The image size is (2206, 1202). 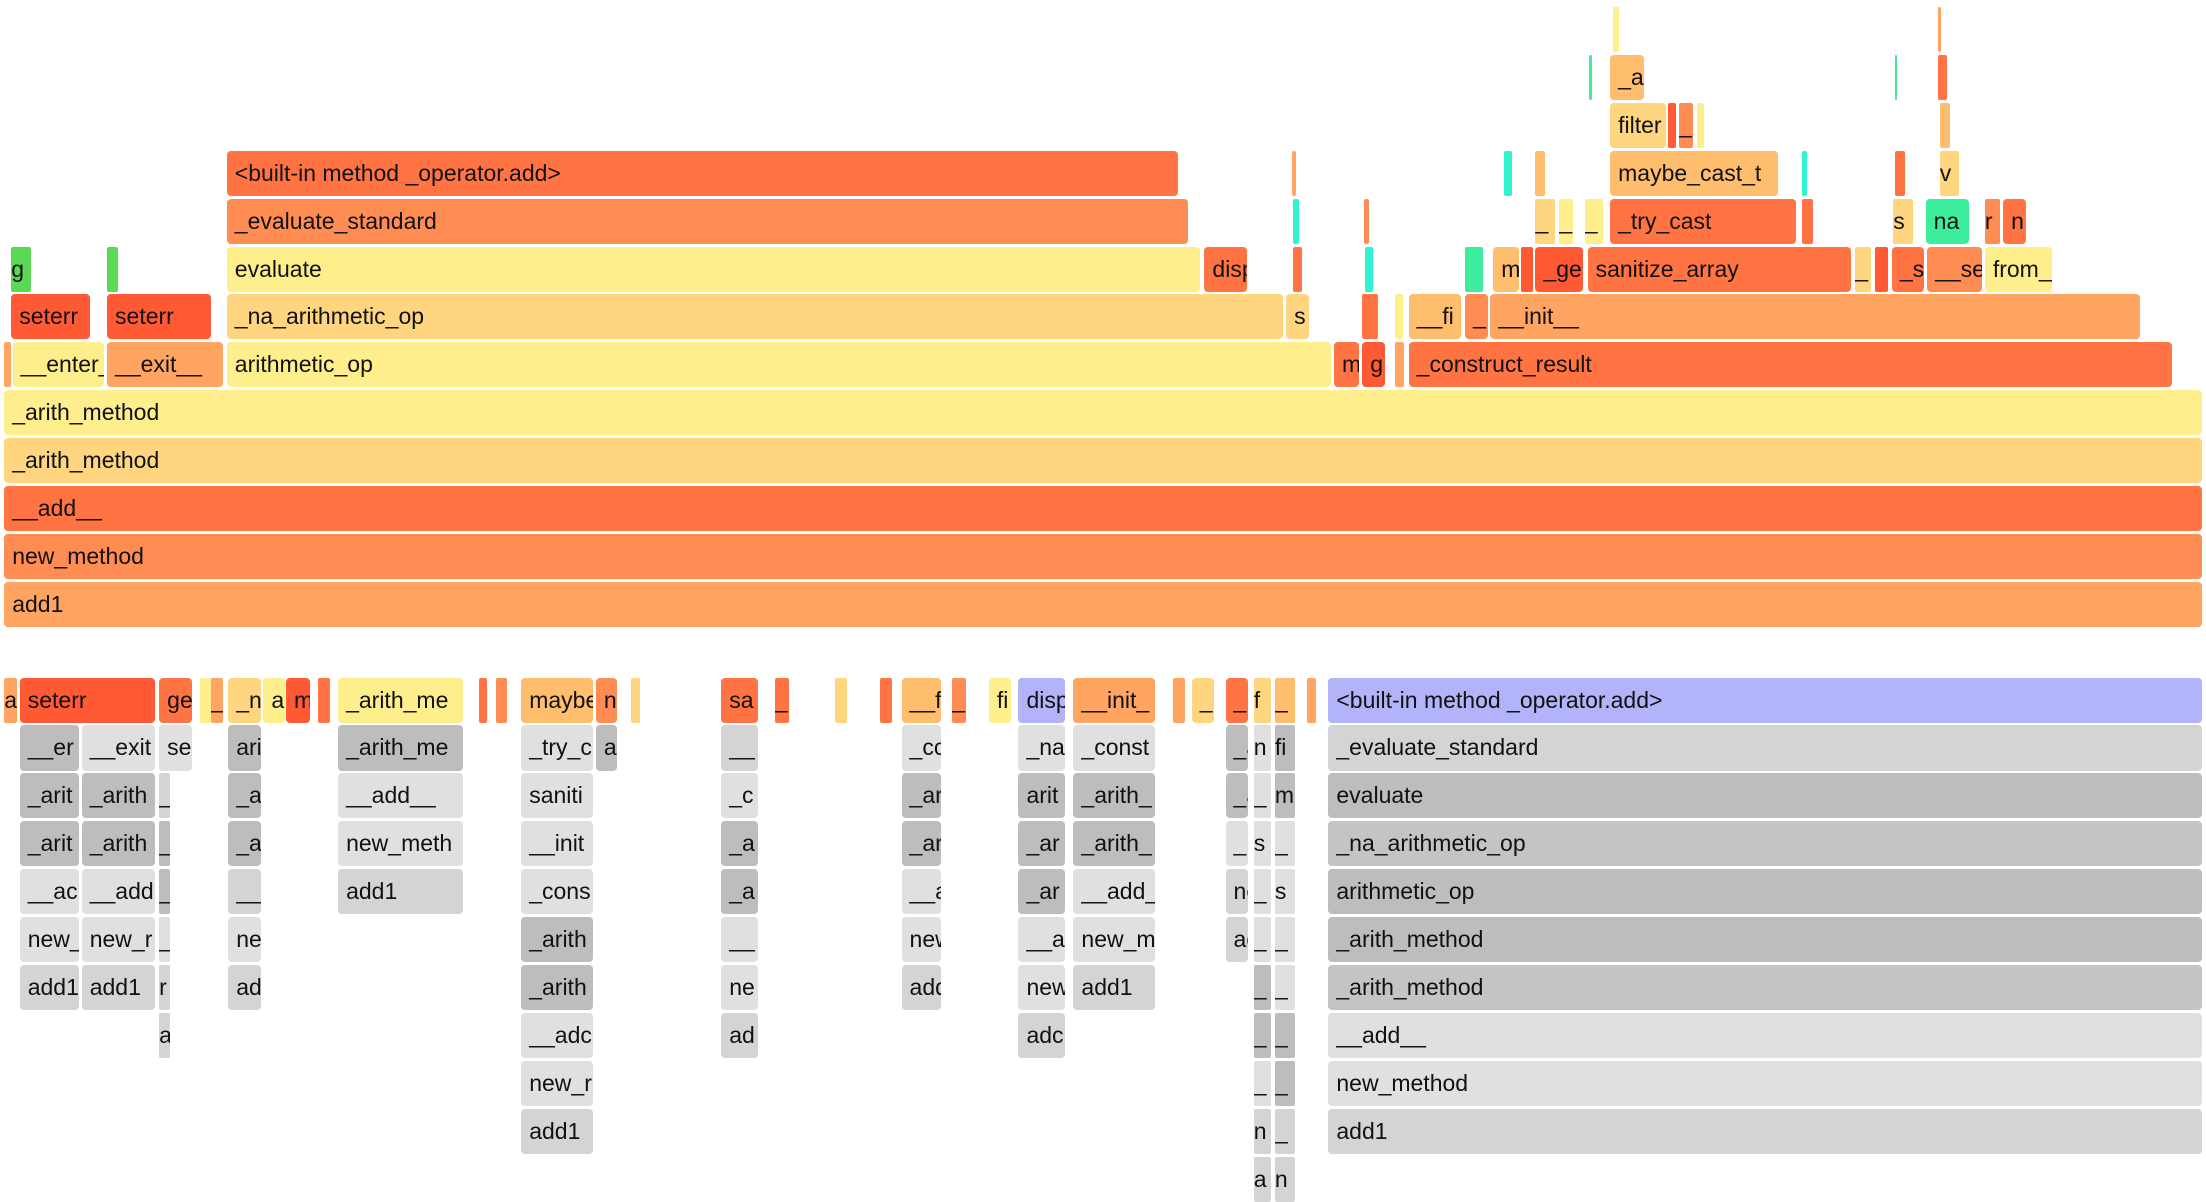 I want to click on icicle-frame: maybe, so click(x=557, y=700).